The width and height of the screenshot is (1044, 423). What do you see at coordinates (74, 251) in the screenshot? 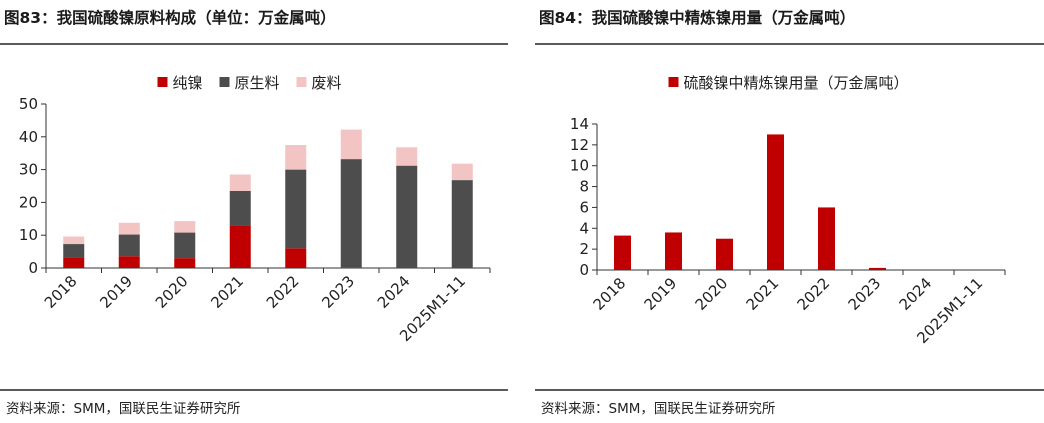
I see `bar-原生料-2018` at bounding box center [74, 251].